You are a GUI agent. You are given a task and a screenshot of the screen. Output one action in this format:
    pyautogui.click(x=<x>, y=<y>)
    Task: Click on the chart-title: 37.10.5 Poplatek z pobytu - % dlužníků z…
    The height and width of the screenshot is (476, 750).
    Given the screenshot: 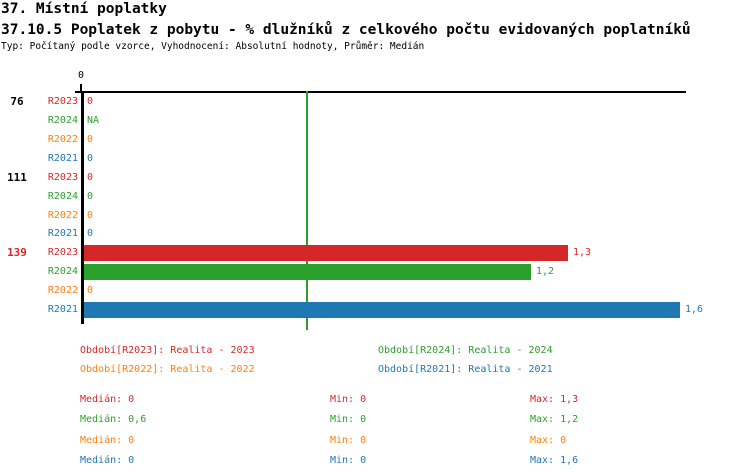 What is the action you would take?
    pyautogui.click(x=346, y=30)
    